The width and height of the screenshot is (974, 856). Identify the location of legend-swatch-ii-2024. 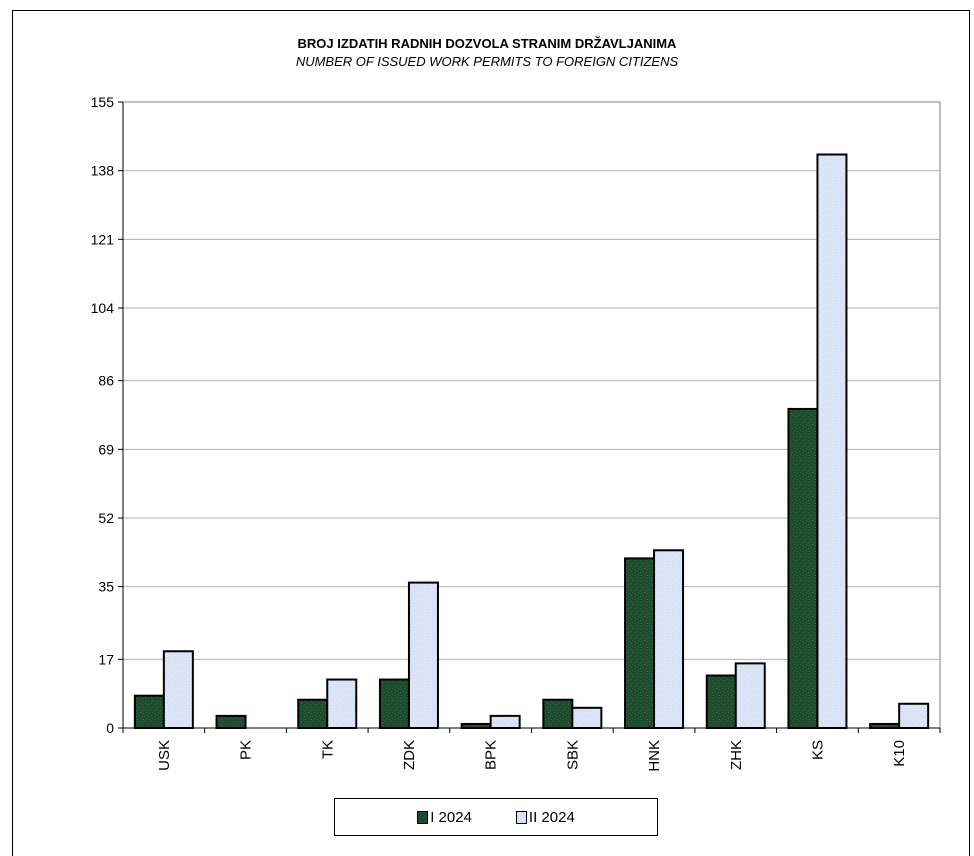
(521, 817).